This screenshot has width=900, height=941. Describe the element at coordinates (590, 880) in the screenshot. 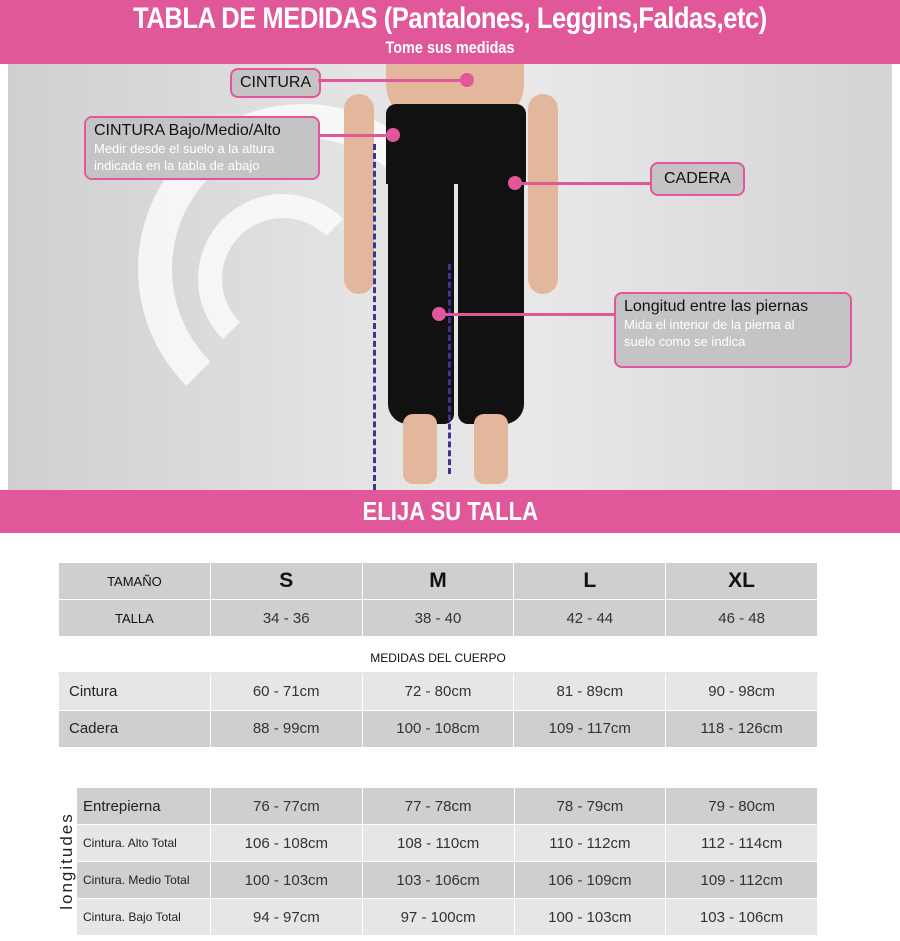

I see `table-cell: 106 - 109cm` at that location.